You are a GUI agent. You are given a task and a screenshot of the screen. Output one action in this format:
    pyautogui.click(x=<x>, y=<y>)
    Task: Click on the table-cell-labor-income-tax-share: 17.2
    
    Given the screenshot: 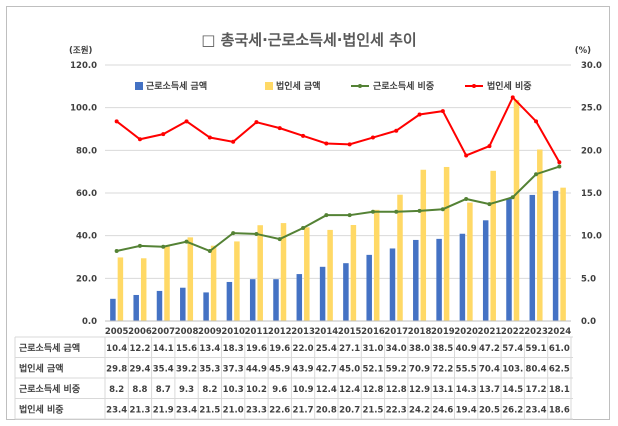 What is the action you would take?
    pyautogui.click(x=536, y=390)
    